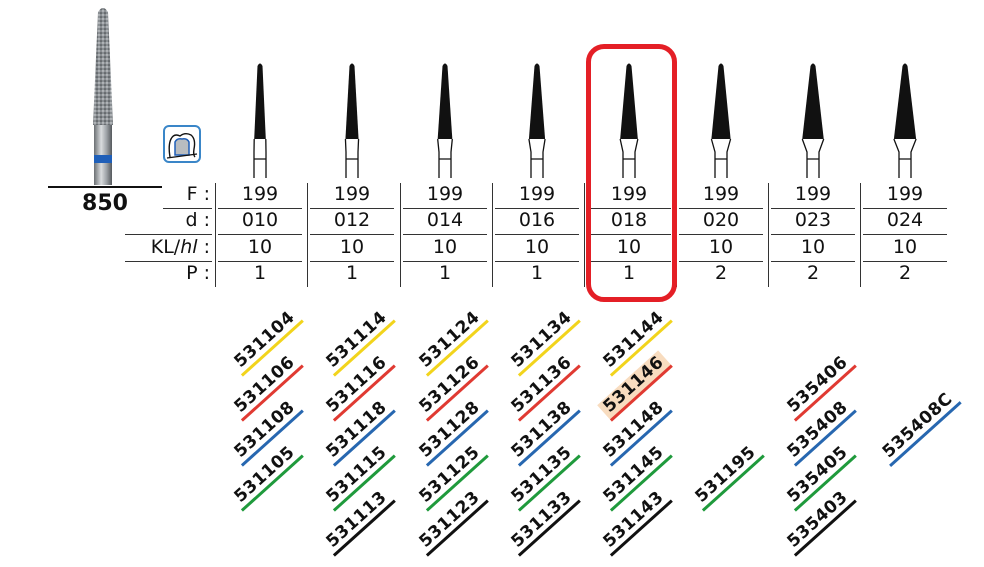 This screenshot has width=984, height=567. Describe the element at coordinates (260, 220) in the screenshot. I see `cell-d: 010` at that location.